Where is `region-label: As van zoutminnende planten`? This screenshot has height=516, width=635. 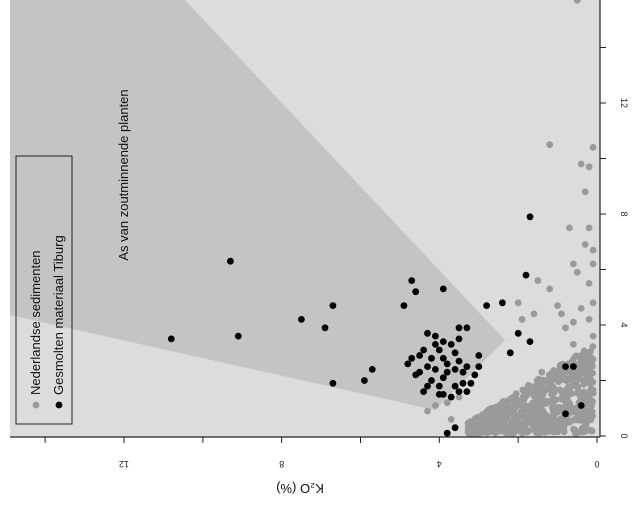
region-label: As van zoutminnende planten is located at coordinates (123, 174).